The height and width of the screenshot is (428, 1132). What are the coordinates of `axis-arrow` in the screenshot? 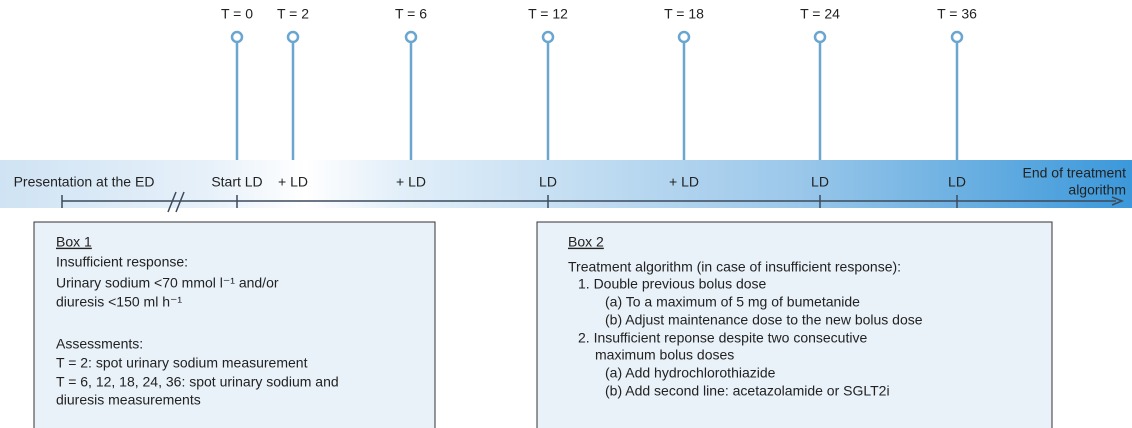 It's located at (1118, 201).